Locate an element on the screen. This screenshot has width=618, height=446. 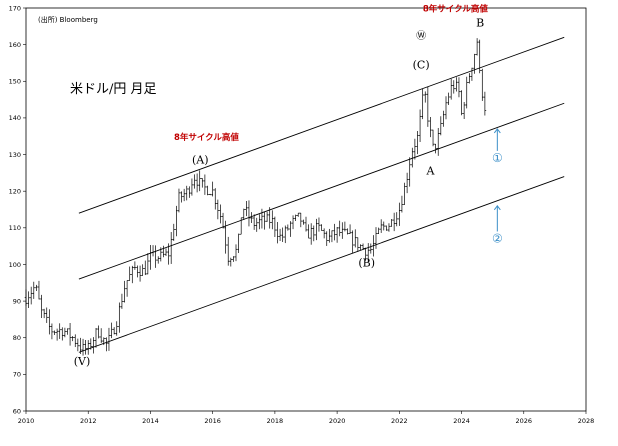
x-tick-label: 2022 is located at coordinates (399, 421).